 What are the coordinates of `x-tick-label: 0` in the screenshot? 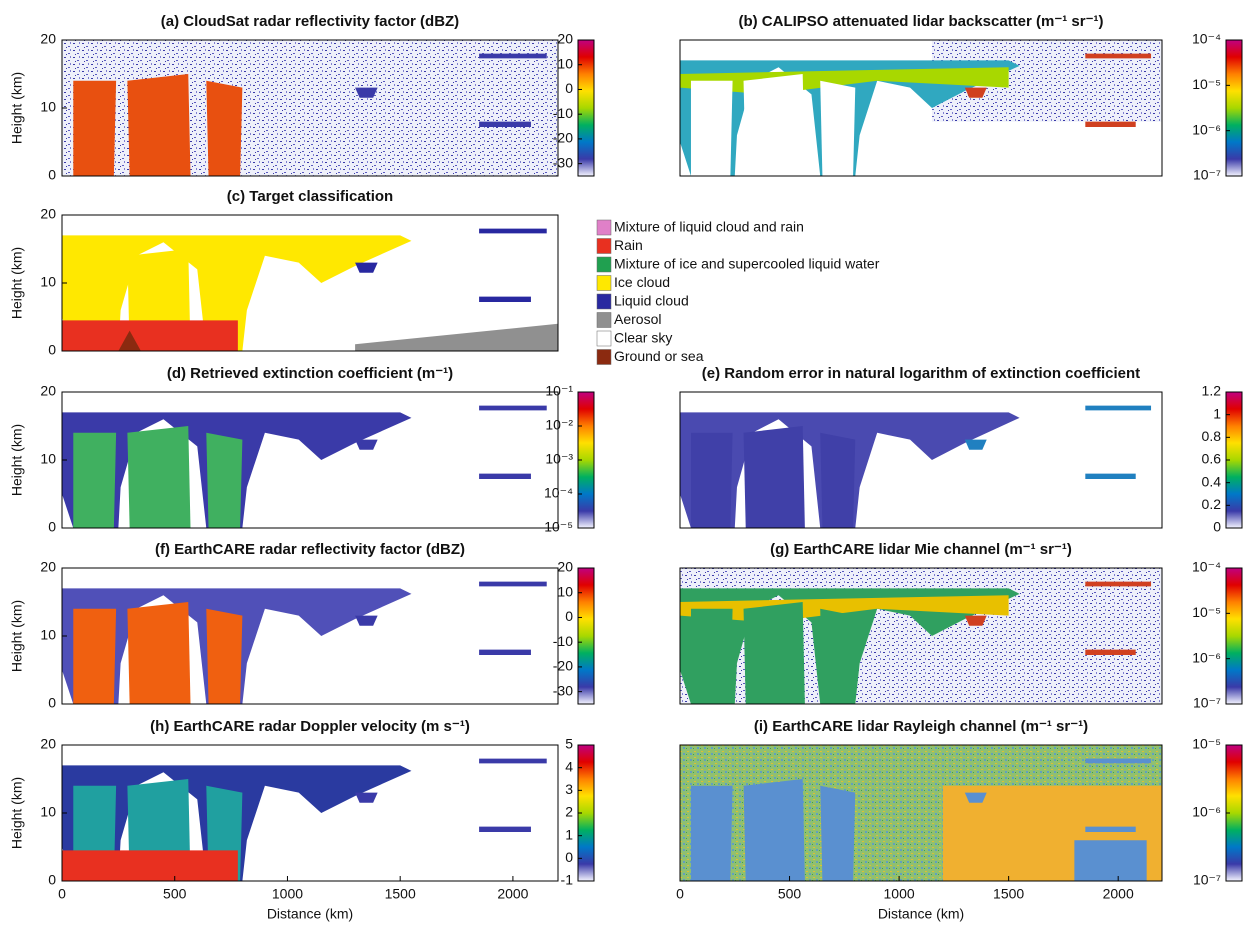 It's located at (680, 894).